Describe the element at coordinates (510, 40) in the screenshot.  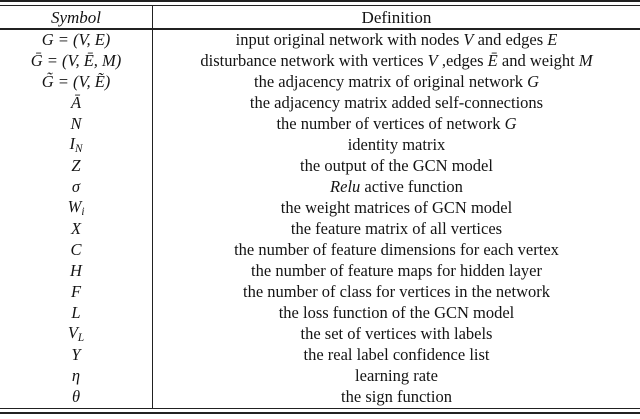
I see `text-segment: and edges` at that location.